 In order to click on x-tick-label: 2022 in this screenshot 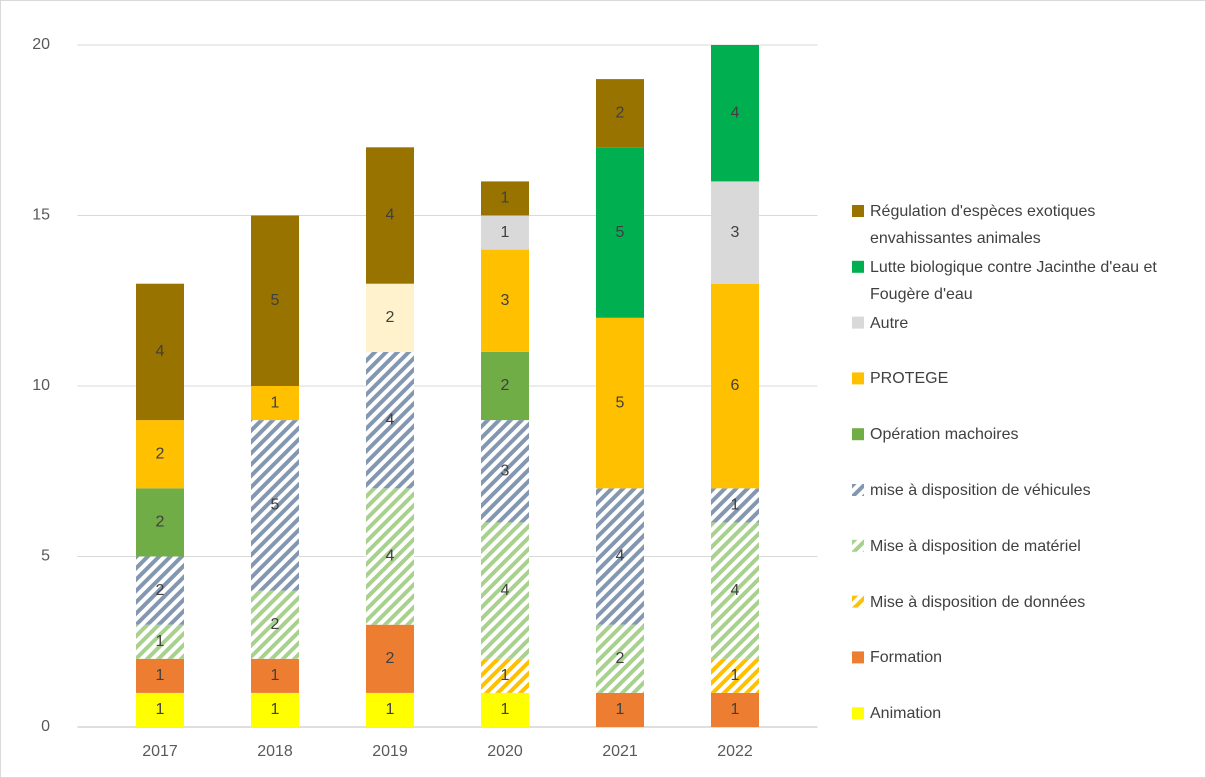, I will do `click(735, 751)`.